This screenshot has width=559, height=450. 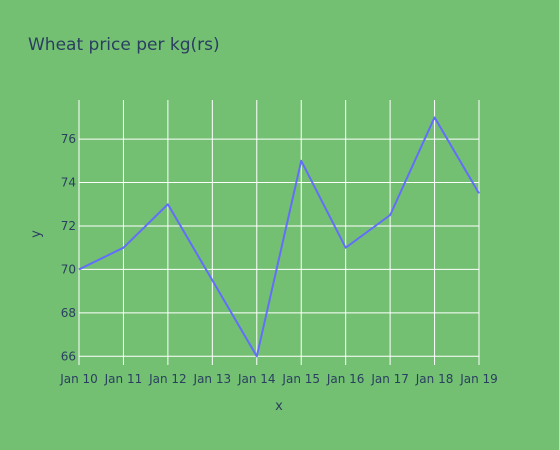 What do you see at coordinates (212, 379) in the screenshot?
I see `x-tick-label: Jan 13` at bounding box center [212, 379].